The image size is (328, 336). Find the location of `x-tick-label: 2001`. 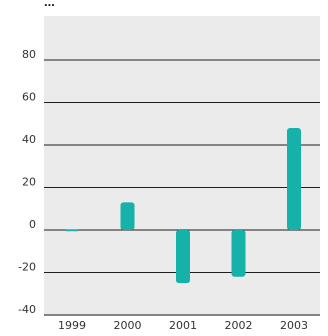

x-tick-label: 2001 is located at coordinates (183, 325).